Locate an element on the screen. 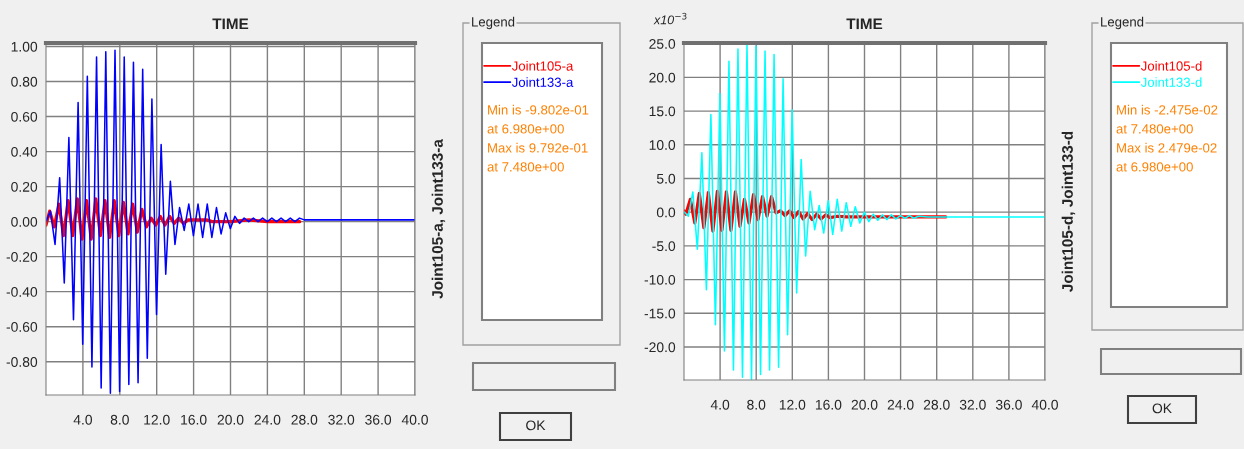 This screenshot has width=1244, height=449. y-axis-title: Joint105-a, Joint133-a is located at coordinates (438, 219).